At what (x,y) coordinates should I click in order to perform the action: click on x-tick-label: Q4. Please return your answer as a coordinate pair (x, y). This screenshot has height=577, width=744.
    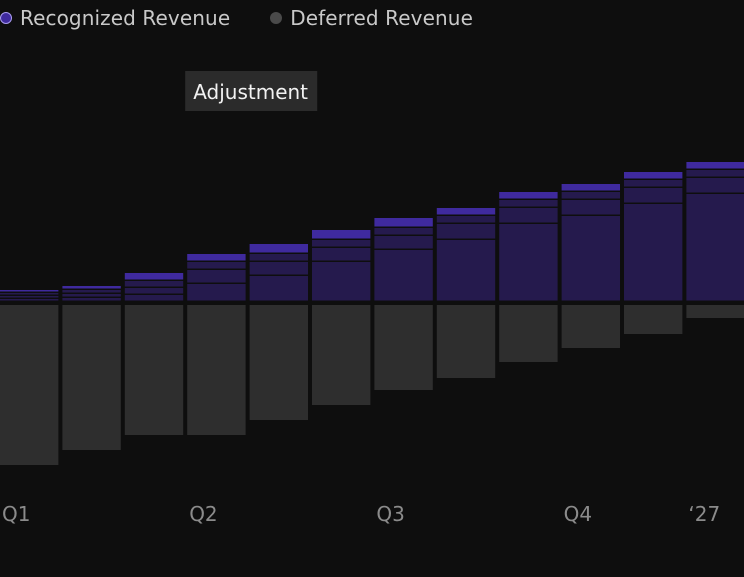
    Looking at the image, I should click on (578, 514).